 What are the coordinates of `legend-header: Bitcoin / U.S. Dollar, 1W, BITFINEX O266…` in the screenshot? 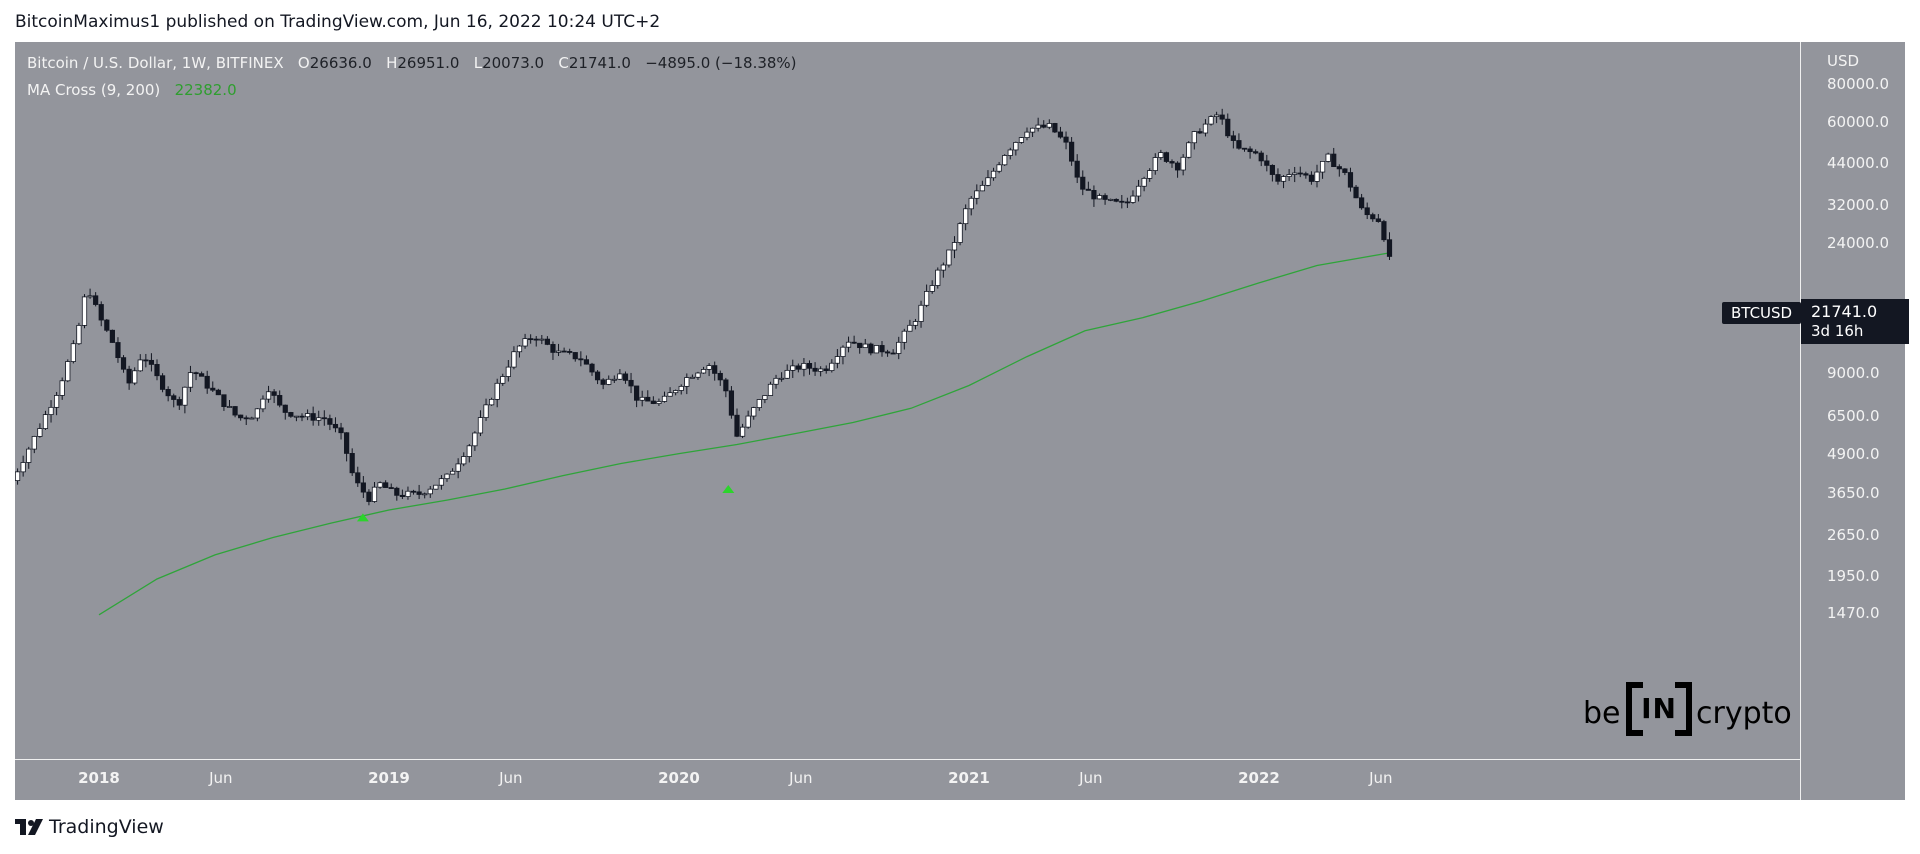 It's located at (412, 63).